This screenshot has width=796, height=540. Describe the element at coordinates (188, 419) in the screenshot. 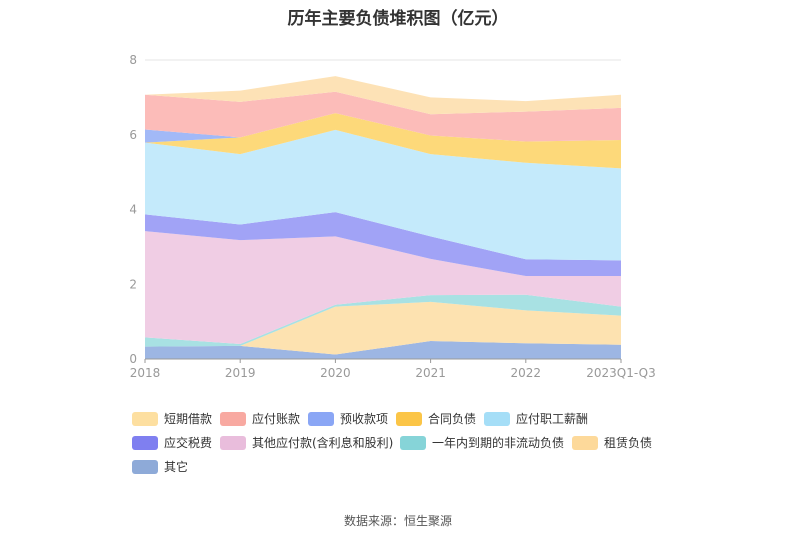

I see `legend-label: 短期借款` at that location.